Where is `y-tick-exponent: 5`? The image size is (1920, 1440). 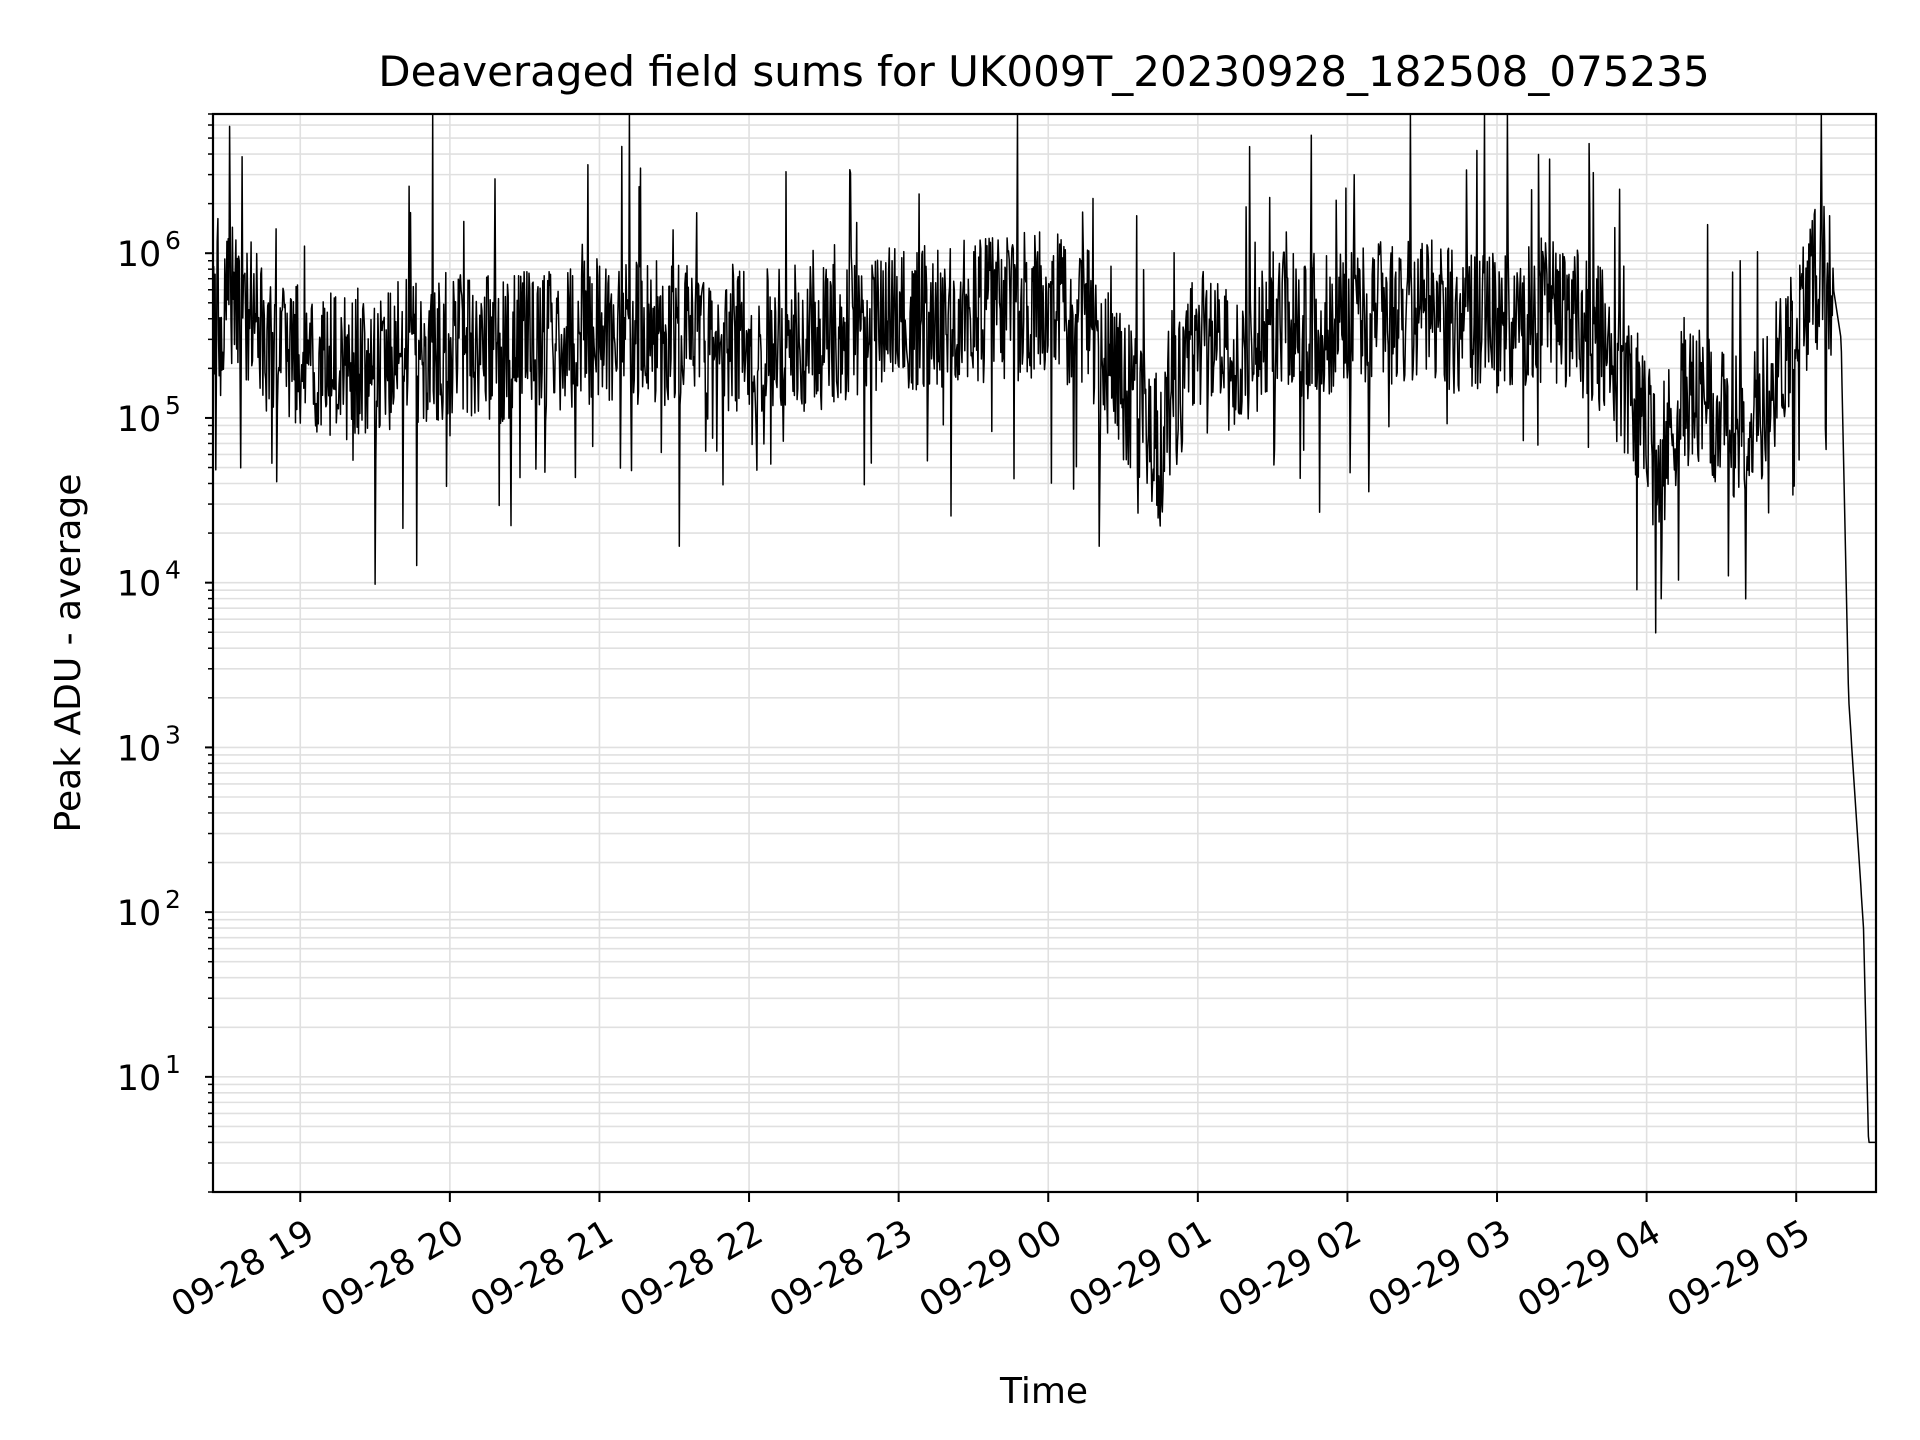 y-tick-exponent: 5 is located at coordinates (173, 405).